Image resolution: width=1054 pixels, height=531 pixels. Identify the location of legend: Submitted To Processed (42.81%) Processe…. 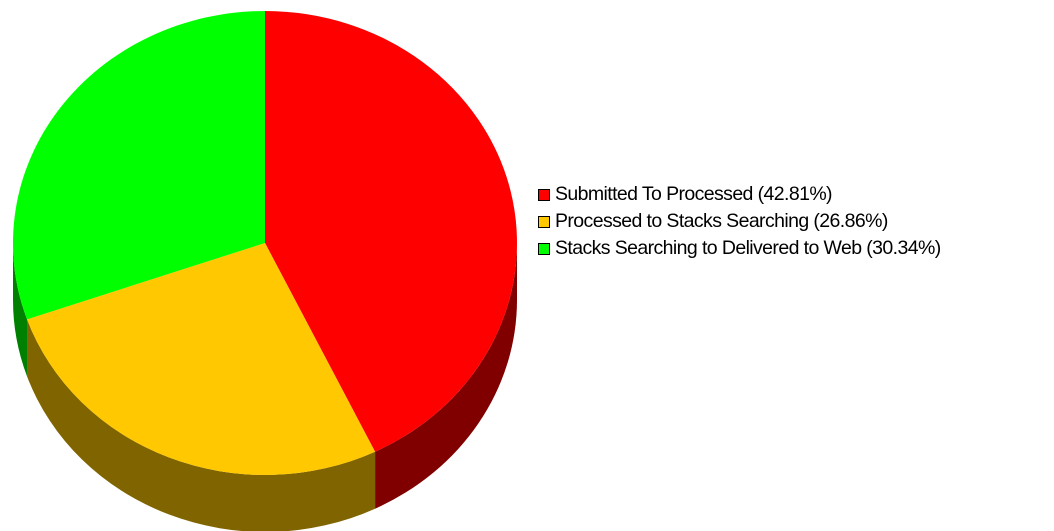
(739, 221).